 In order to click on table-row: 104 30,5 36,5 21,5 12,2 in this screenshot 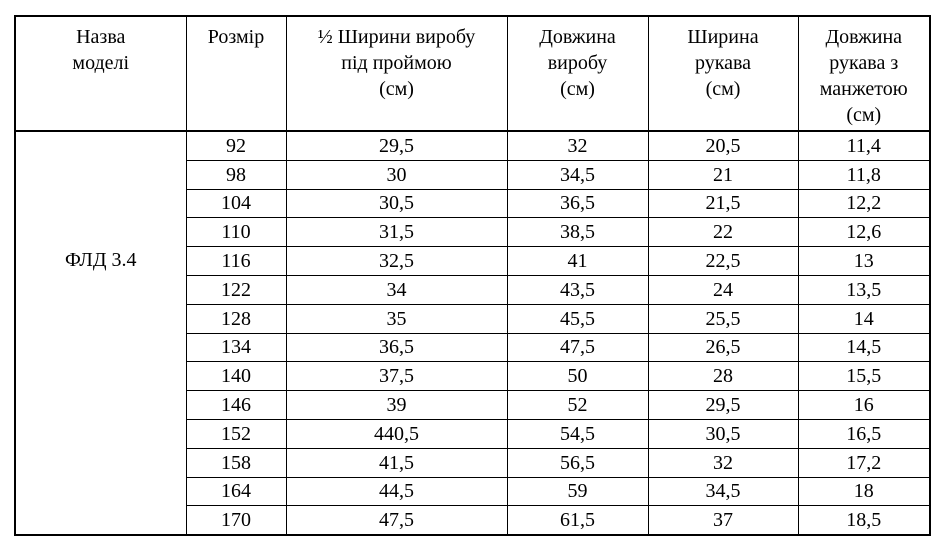, I will do `click(473, 203)`.